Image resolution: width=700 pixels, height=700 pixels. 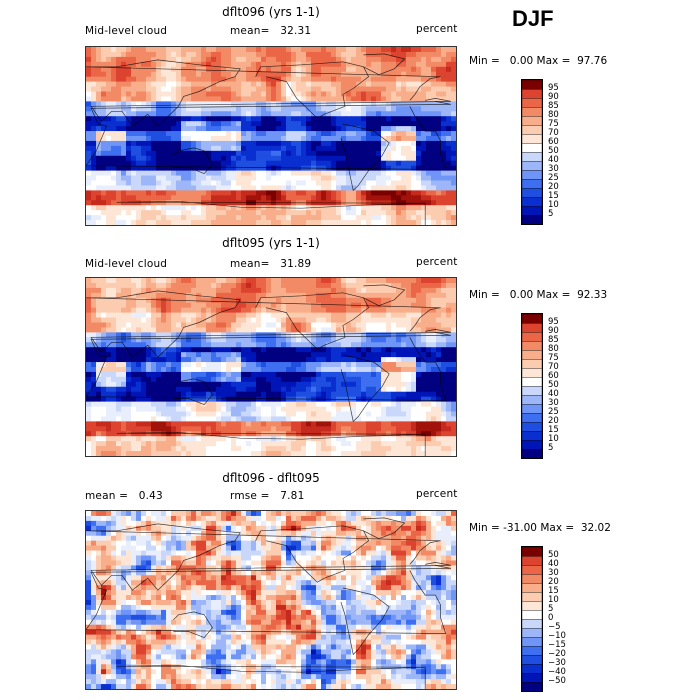 What do you see at coordinates (538, 295) in the screenshot?
I see `panel-2-min-max: Min = 0.00 Max = 92.33` at bounding box center [538, 295].